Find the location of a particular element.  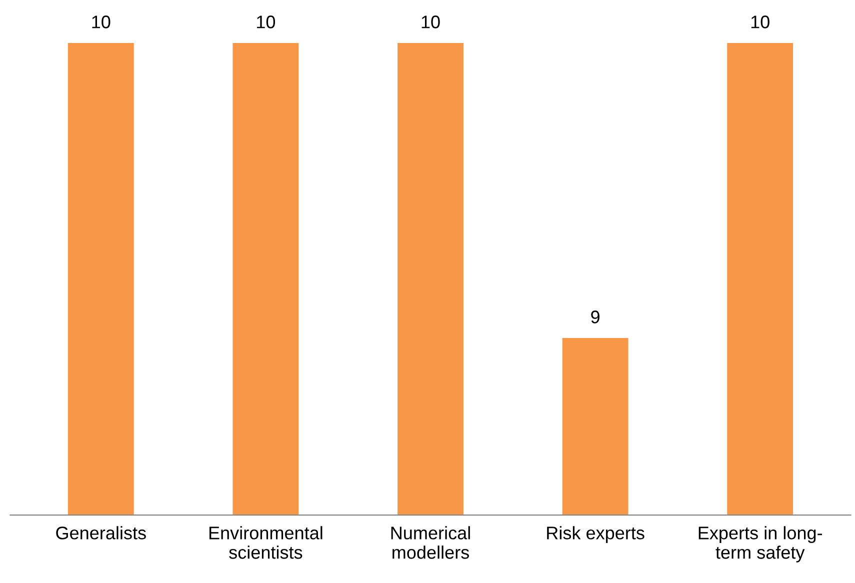

x-tick-label: Numerical modellers is located at coordinates (430, 542).